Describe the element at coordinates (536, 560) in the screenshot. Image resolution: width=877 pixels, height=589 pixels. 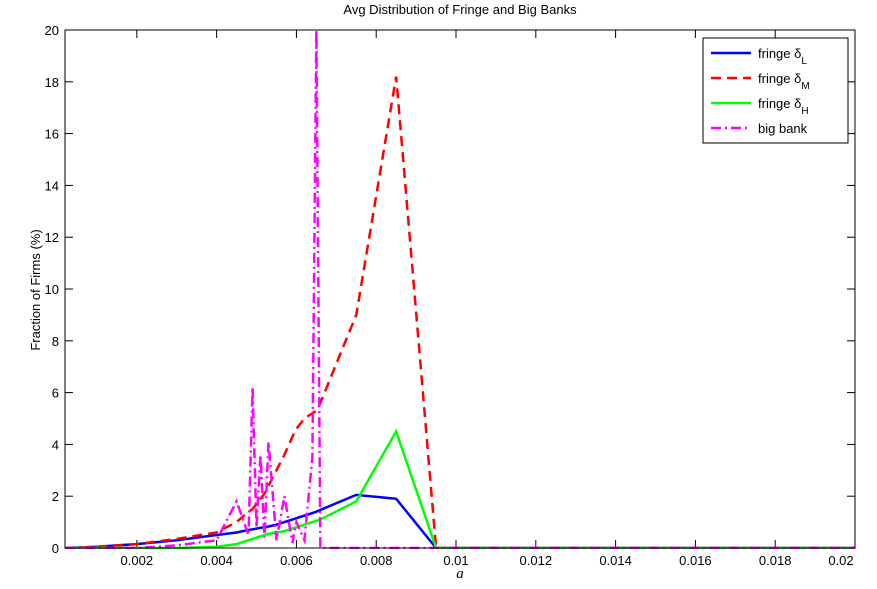
I see `x-tick-label: 0.012` at that location.